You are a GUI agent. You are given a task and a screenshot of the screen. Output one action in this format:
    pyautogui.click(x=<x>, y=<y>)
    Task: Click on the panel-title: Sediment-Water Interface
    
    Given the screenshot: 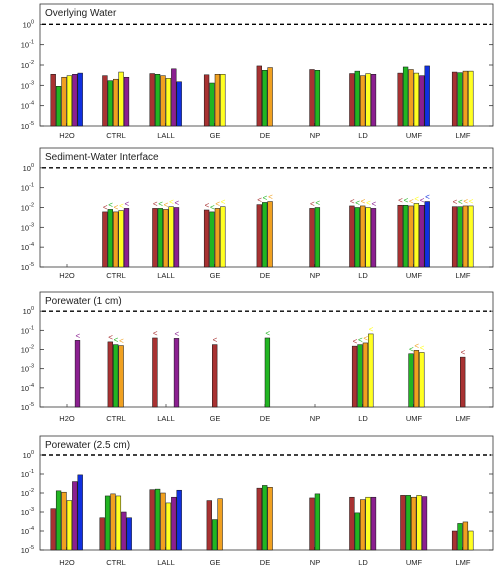 What is the action you would take?
    pyautogui.click(x=102, y=157)
    